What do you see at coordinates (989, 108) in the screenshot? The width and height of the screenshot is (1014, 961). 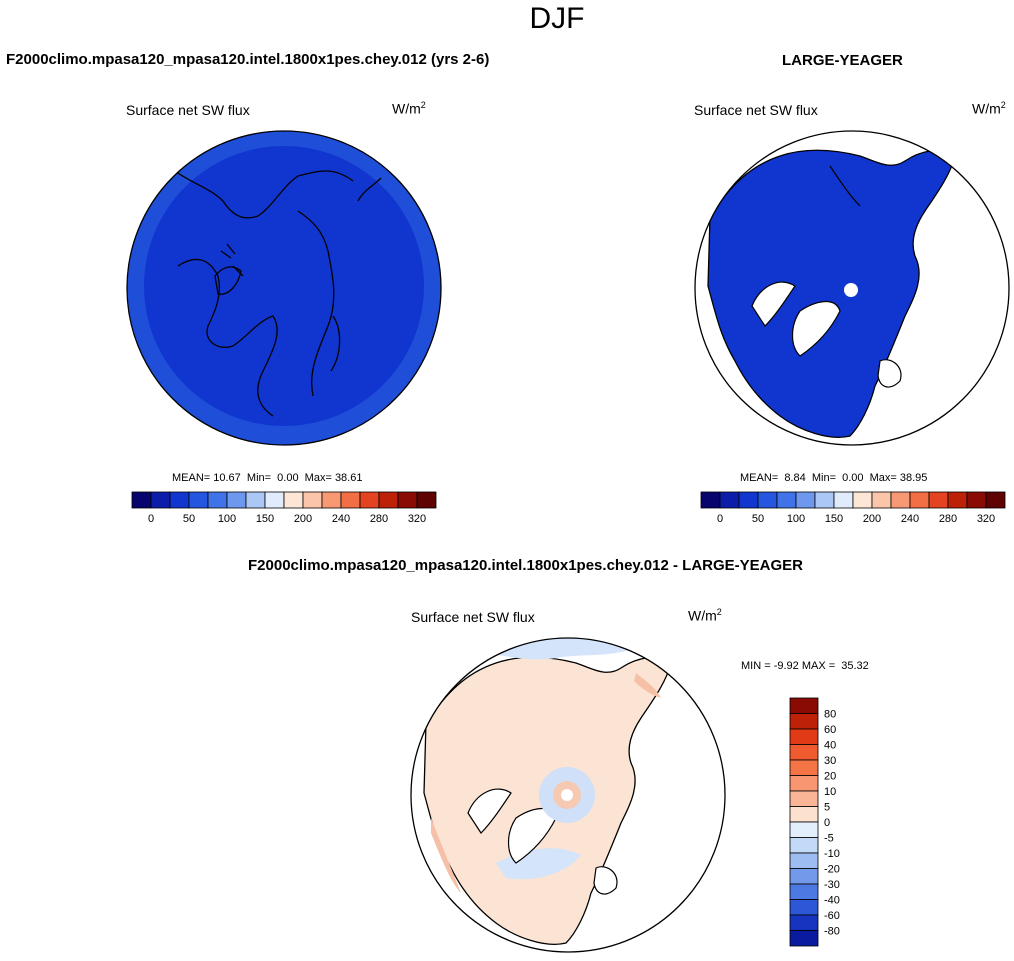 I see `ref-units-label: W/m2` at bounding box center [989, 108].